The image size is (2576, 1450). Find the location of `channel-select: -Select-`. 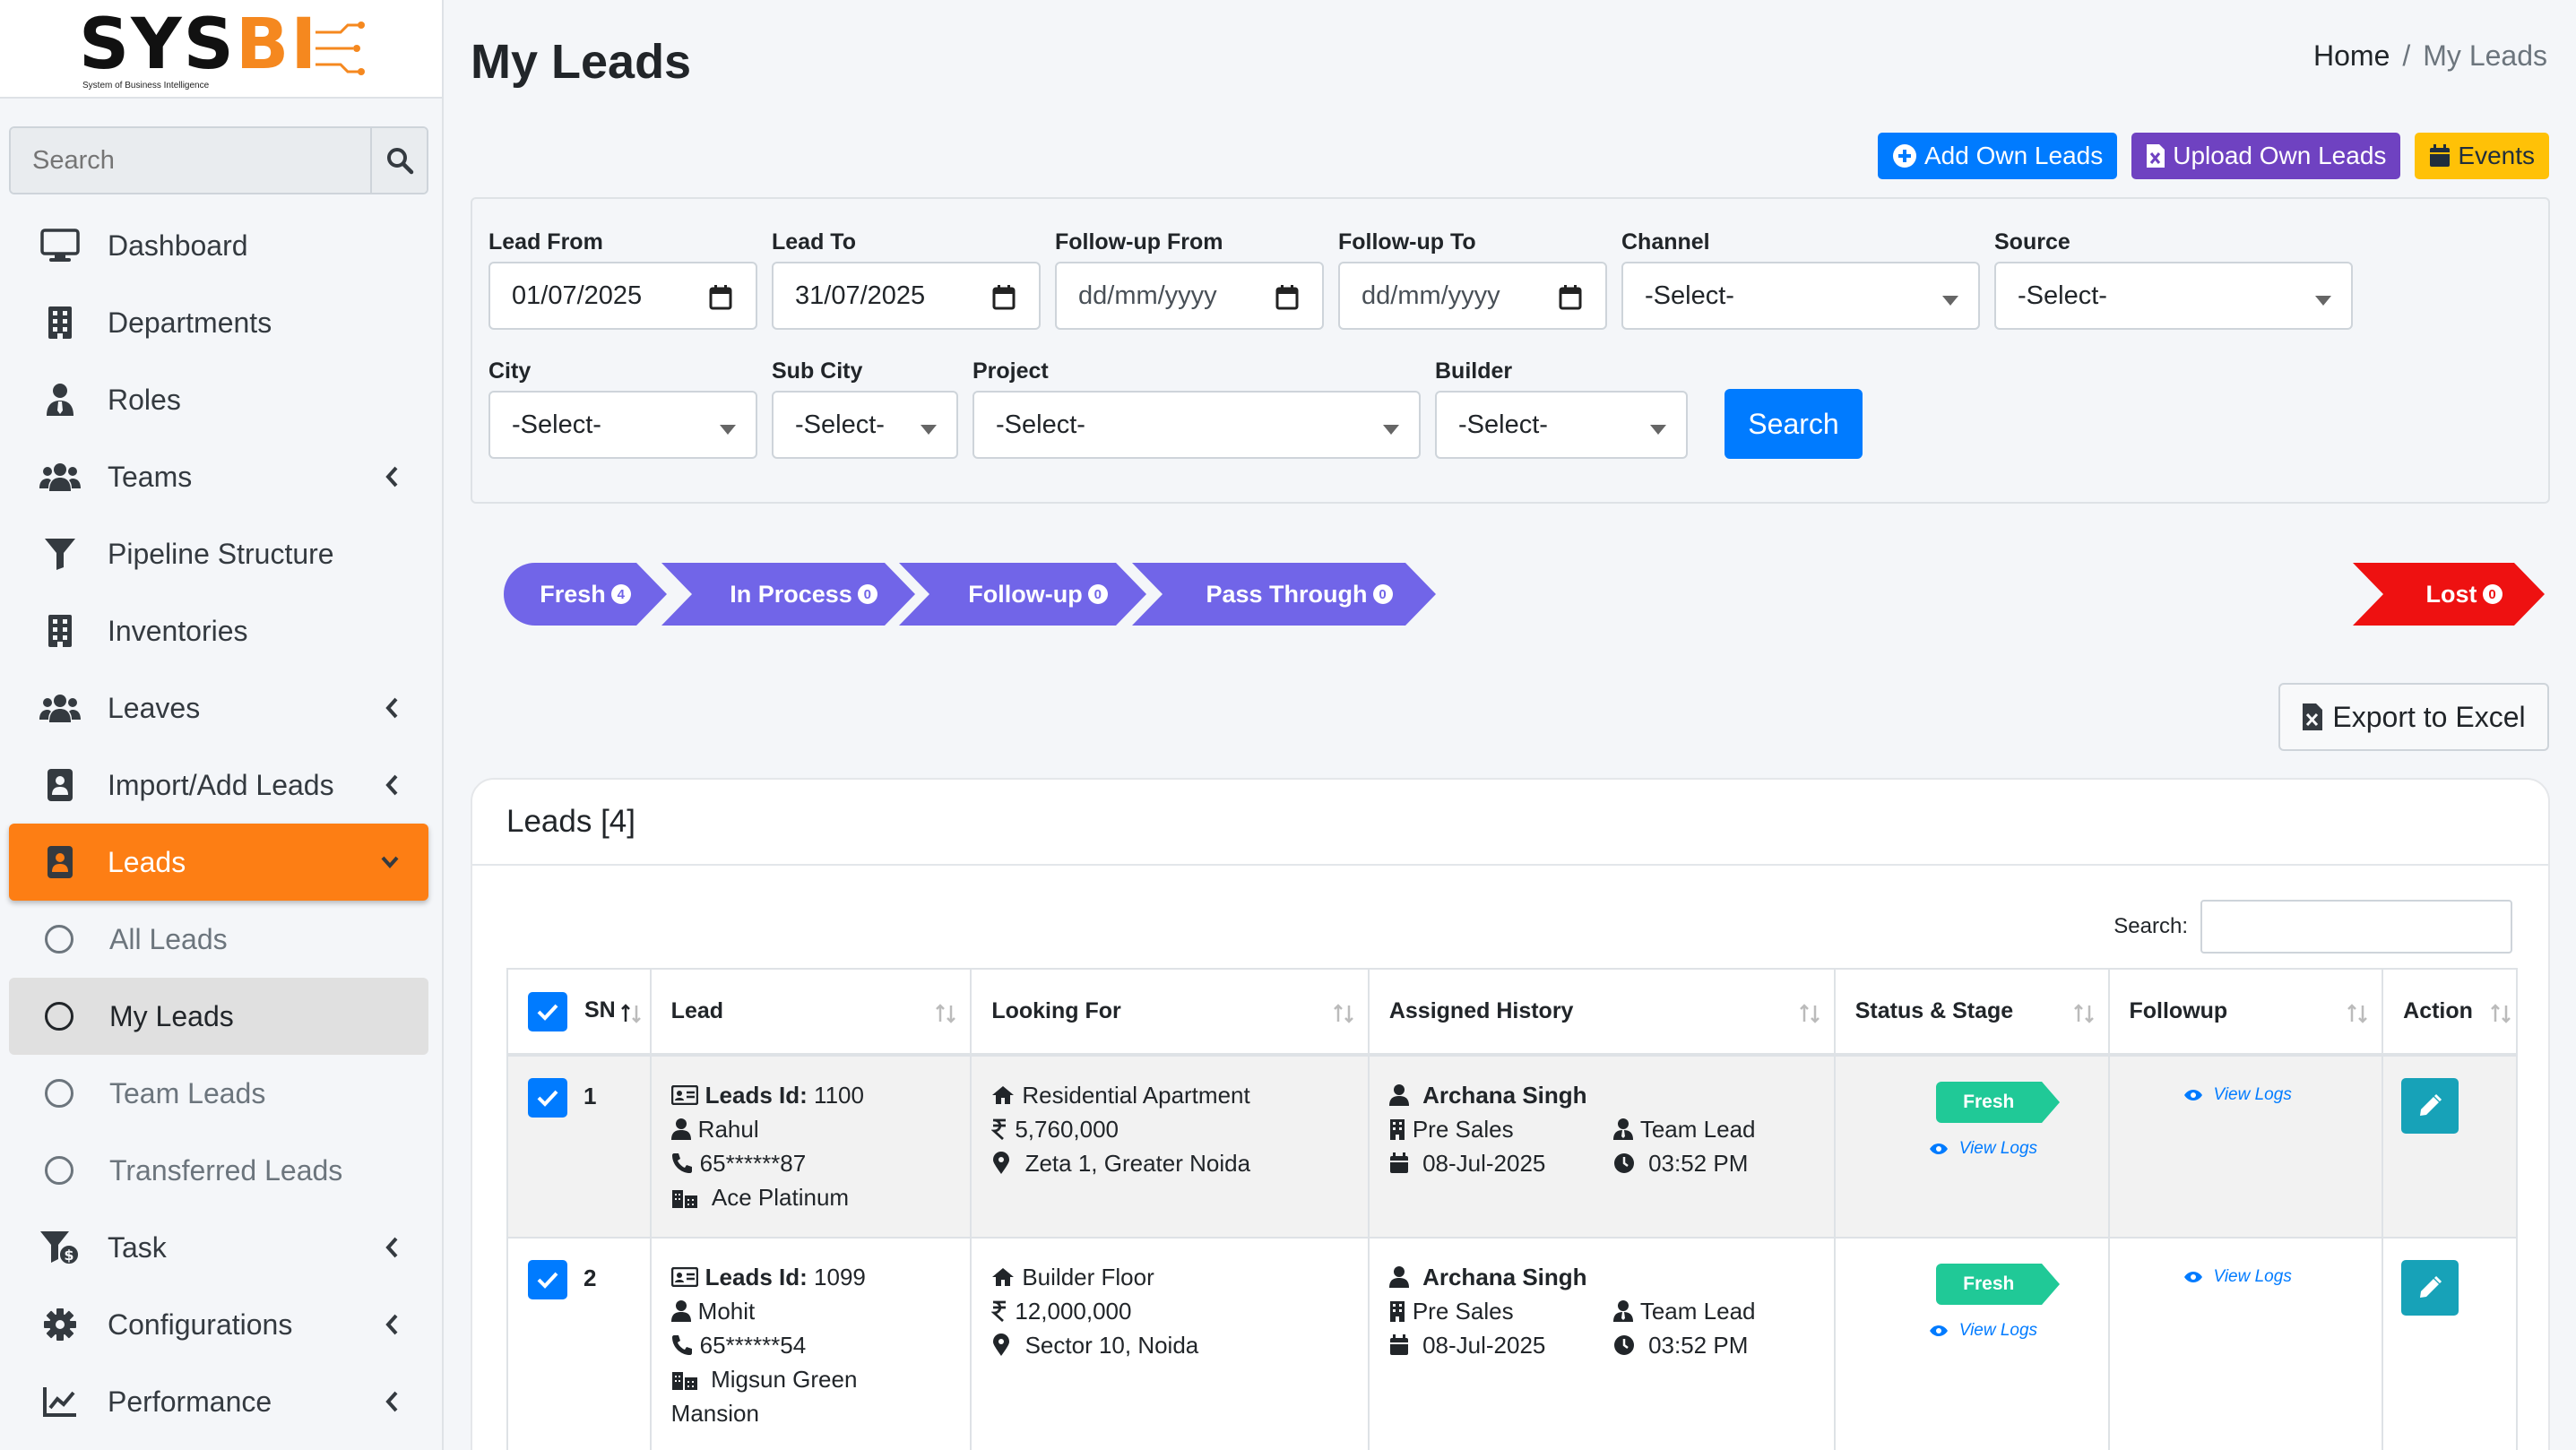

channel-select: -Select- is located at coordinates (1800, 296).